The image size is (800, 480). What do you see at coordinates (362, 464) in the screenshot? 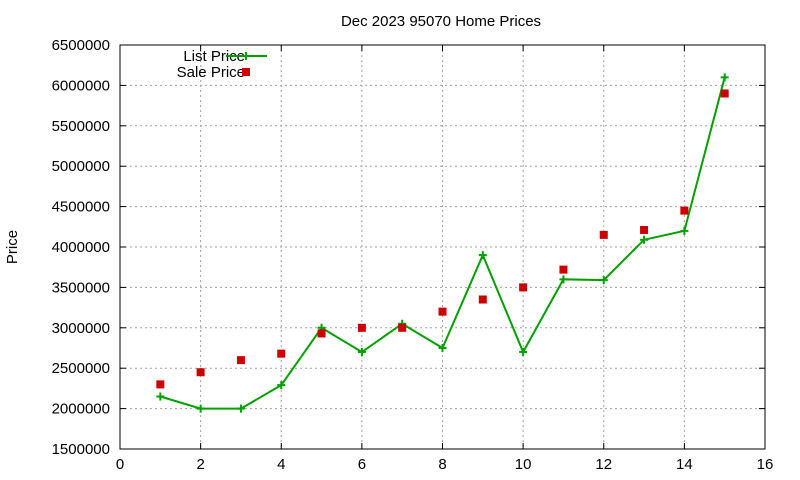
I see `x-tick-label: 6` at bounding box center [362, 464].